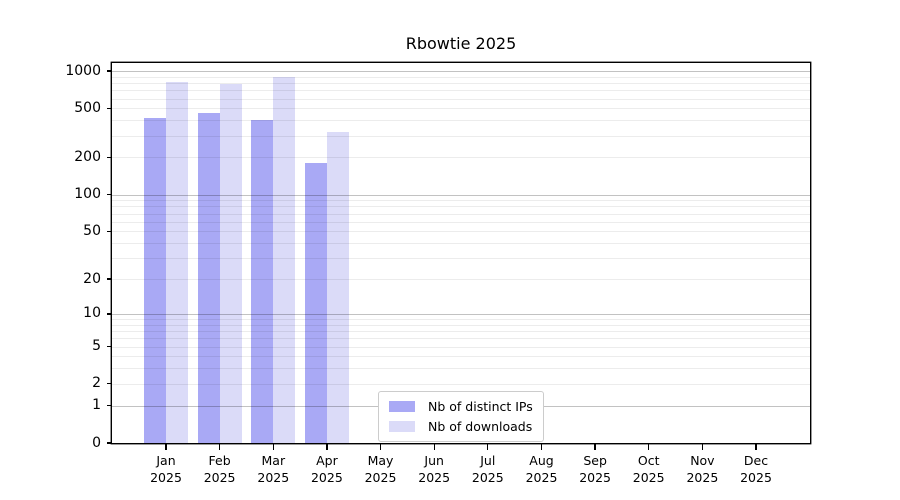 The width and height of the screenshot is (900, 500). What do you see at coordinates (756, 469) in the screenshot?
I see `x-tick-label-dec: Dec 2025` at bounding box center [756, 469].